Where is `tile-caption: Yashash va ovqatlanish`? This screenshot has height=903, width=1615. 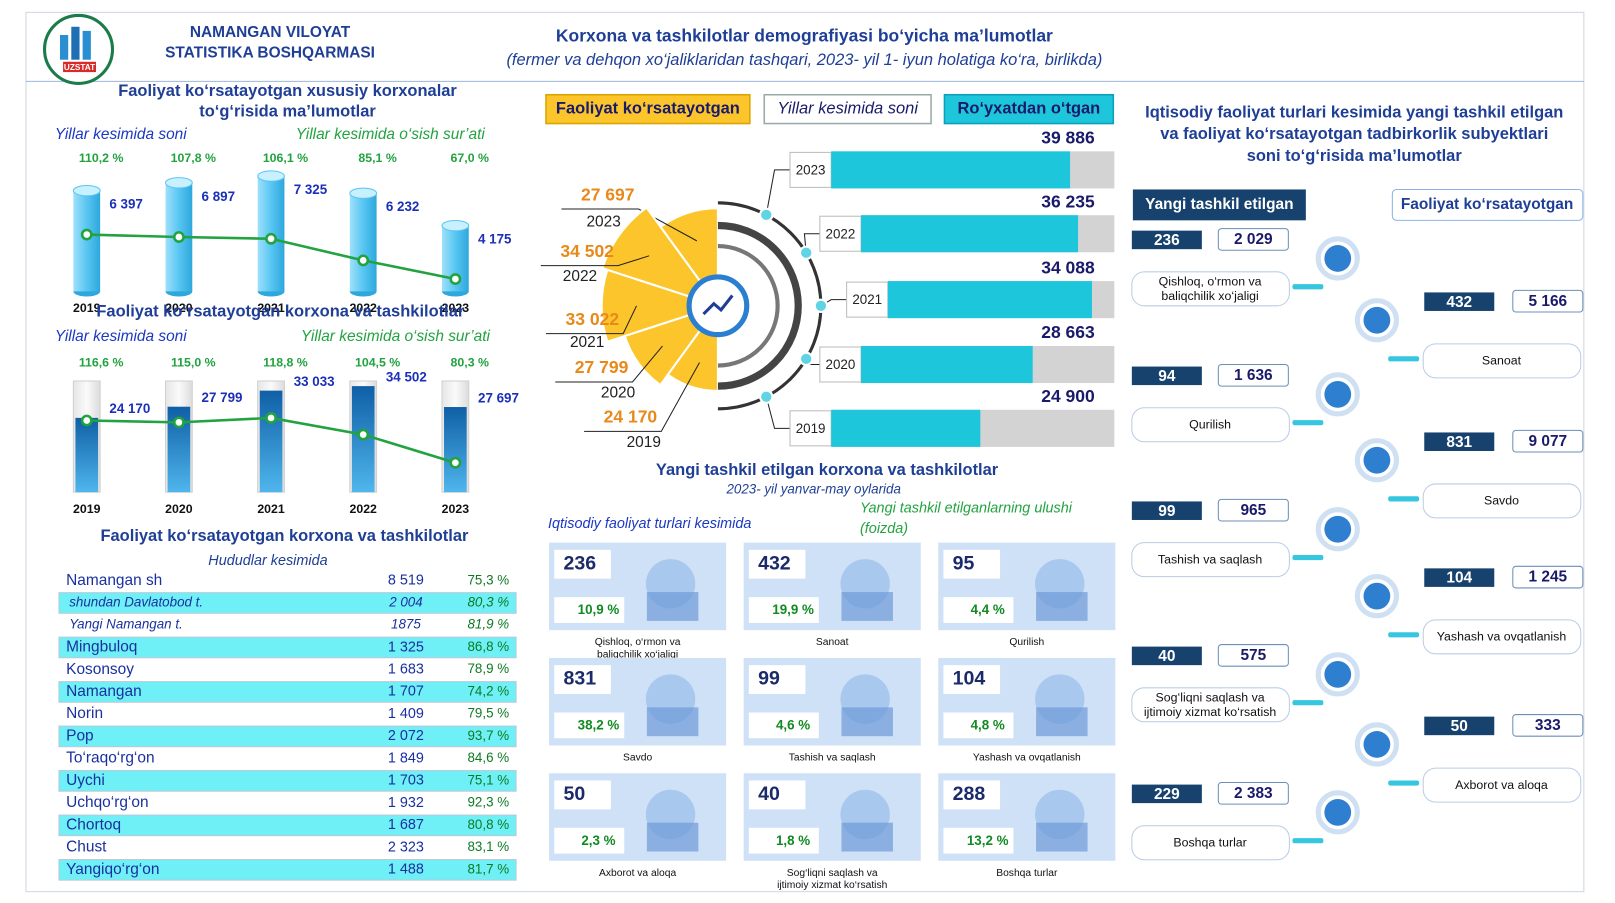
tile-caption: Yashash va ovqatlanish is located at coordinates (1027, 758).